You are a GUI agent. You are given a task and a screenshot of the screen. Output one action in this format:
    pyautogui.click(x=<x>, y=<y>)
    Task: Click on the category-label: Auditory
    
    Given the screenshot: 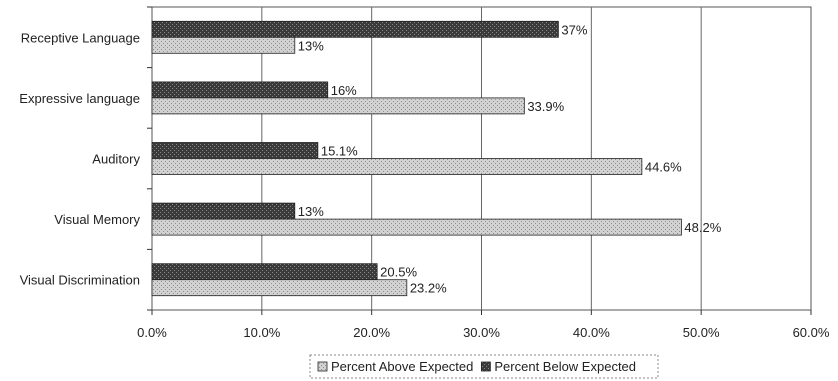 What is the action you would take?
    pyautogui.click(x=116, y=159)
    